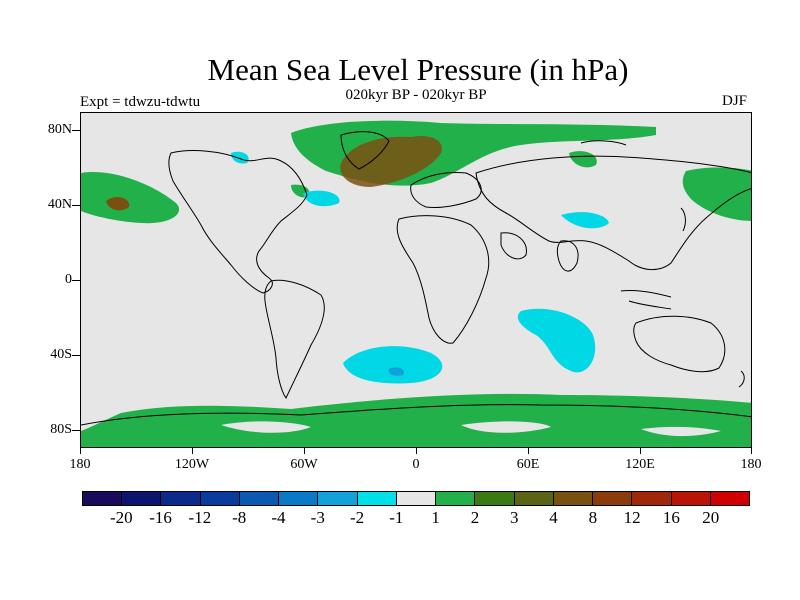 The image size is (800, 600). What do you see at coordinates (640, 464) in the screenshot?
I see `lon-label: 120E` at bounding box center [640, 464].